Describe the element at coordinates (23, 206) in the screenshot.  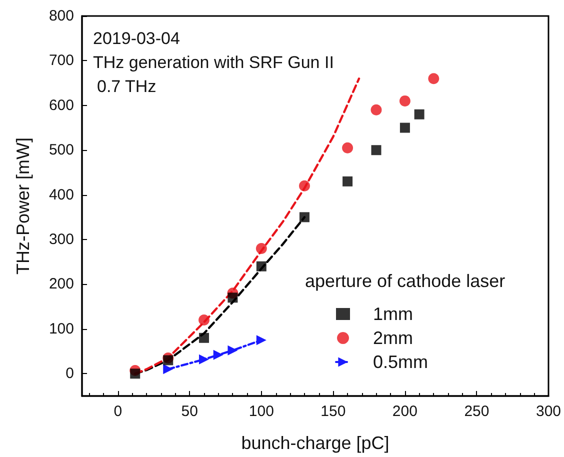
I see `y-axis-title: THz-Power [mW]` at that location.